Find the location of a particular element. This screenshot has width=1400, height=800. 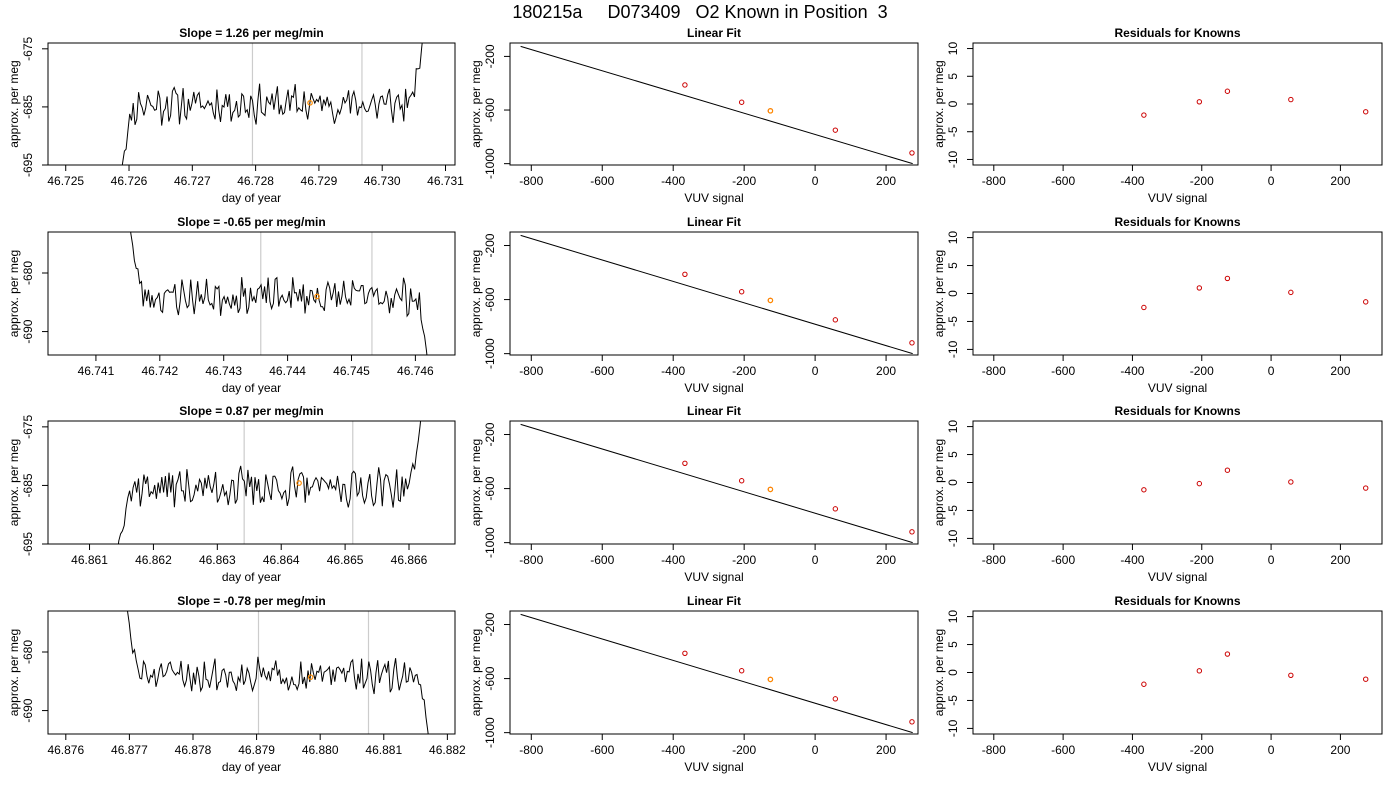

chart-3-plot-frame is located at coordinates (251, 293).